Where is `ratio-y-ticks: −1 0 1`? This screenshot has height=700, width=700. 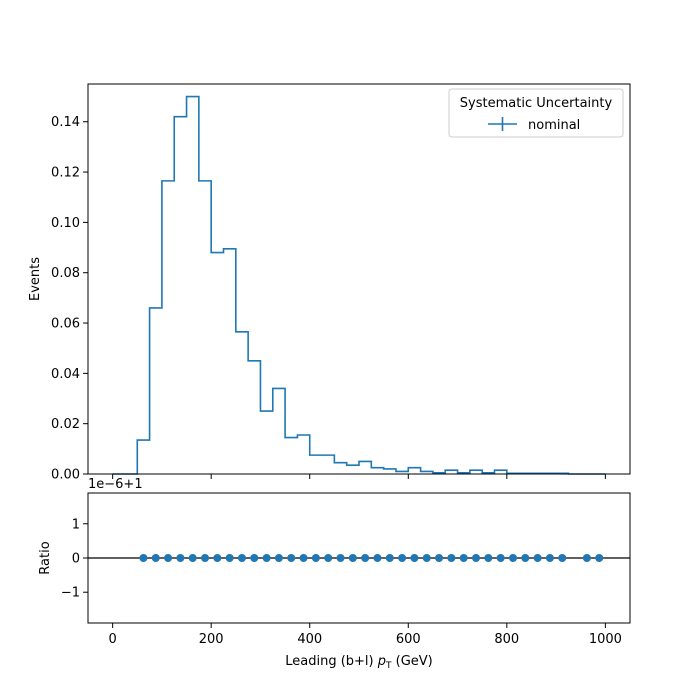 ratio-y-ticks: −1 0 1 is located at coordinates (74, 559).